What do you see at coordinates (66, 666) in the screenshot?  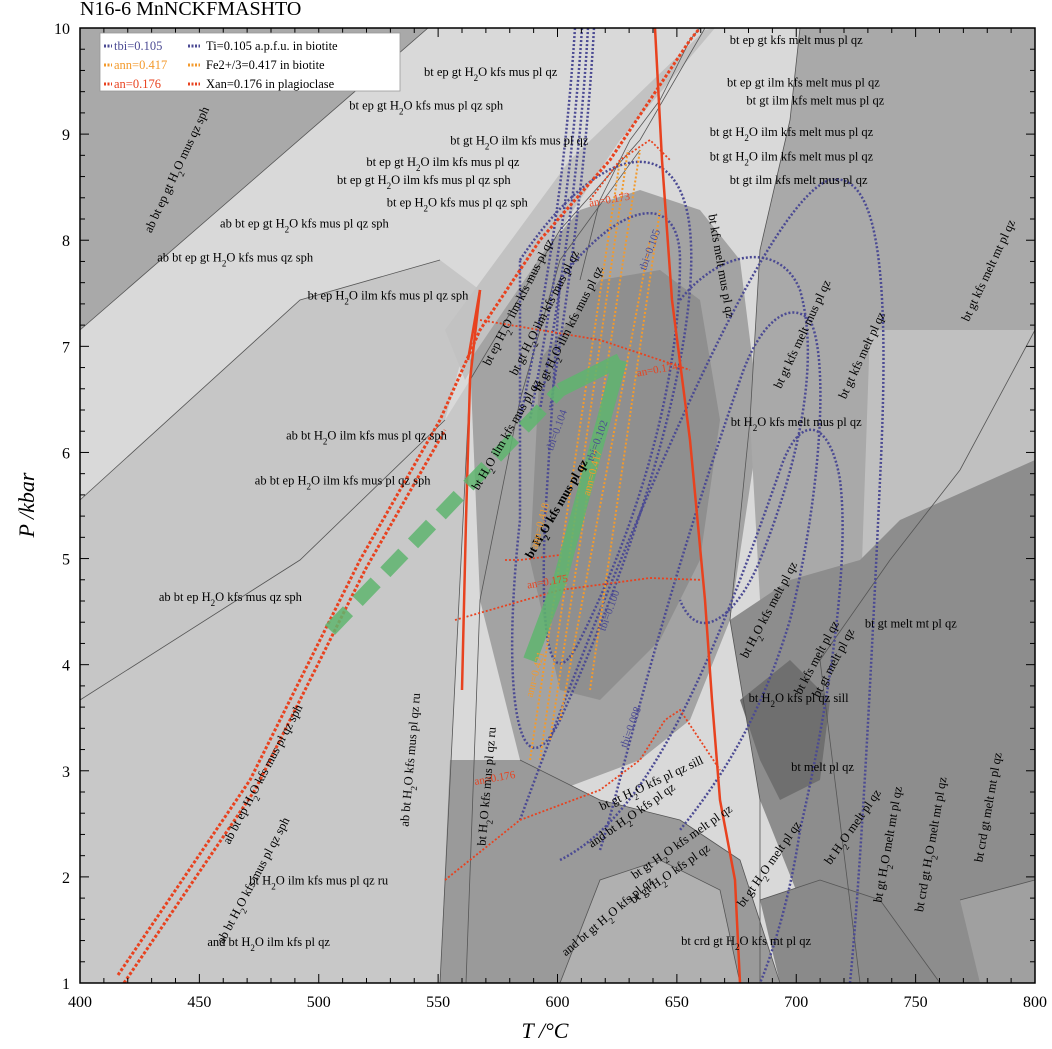 I see `y-tick-label: 4` at bounding box center [66, 666].